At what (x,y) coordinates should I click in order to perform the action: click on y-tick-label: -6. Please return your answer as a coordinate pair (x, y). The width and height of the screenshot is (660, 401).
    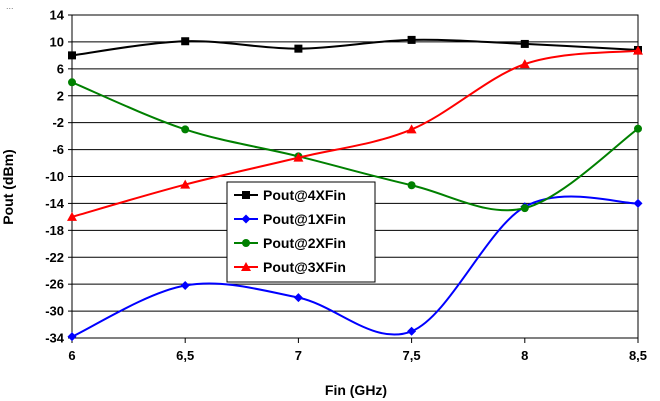
    Looking at the image, I should click on (58, 149).